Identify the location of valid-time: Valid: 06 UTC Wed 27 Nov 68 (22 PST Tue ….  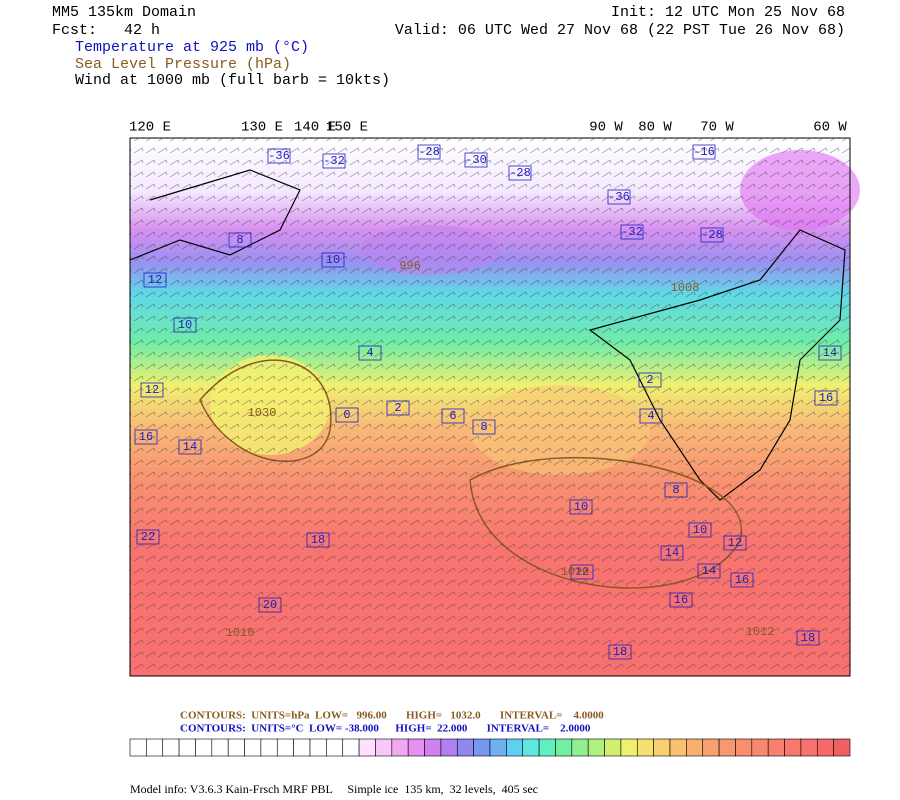
(620, 30).